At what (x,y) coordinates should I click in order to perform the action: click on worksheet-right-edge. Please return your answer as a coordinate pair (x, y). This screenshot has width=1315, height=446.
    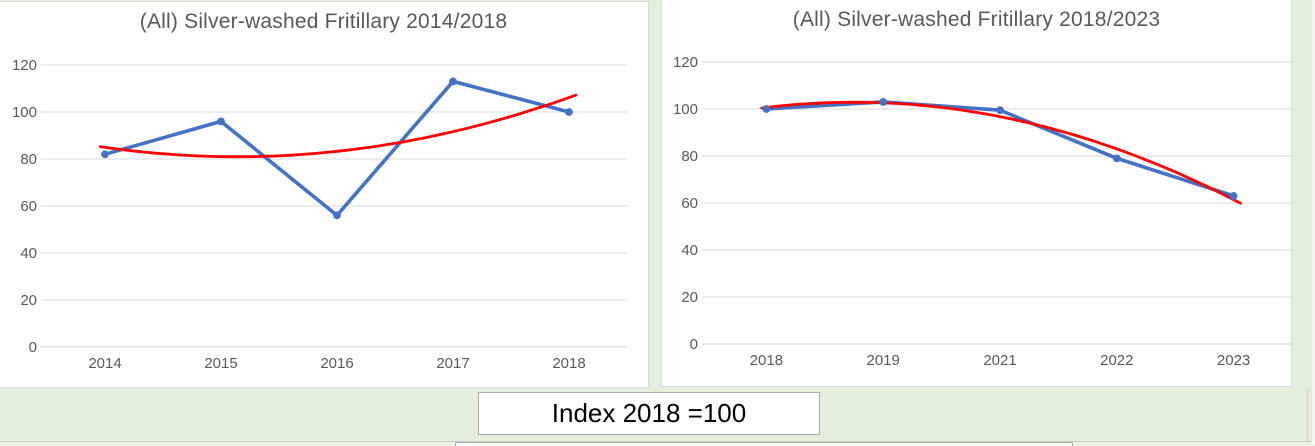
    Looking at the image, I should click on (1313, 222).